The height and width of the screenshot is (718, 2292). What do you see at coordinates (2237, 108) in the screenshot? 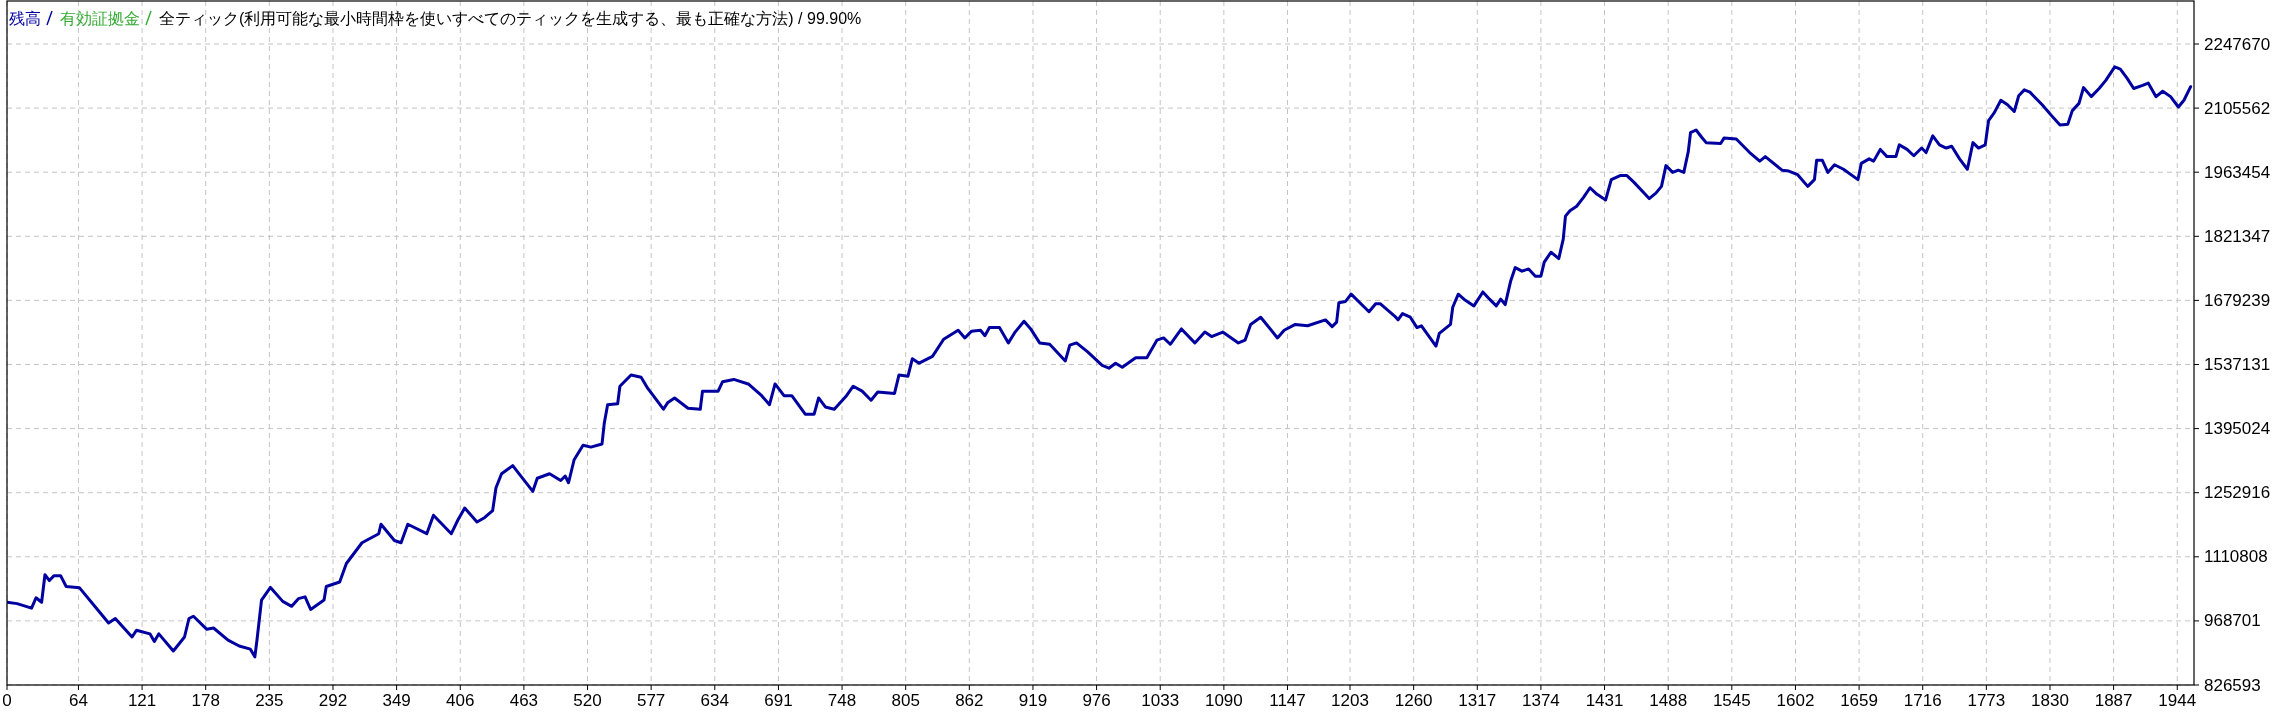
I see `y-tick-label: 2105562` at bounding box center [2237, 108].